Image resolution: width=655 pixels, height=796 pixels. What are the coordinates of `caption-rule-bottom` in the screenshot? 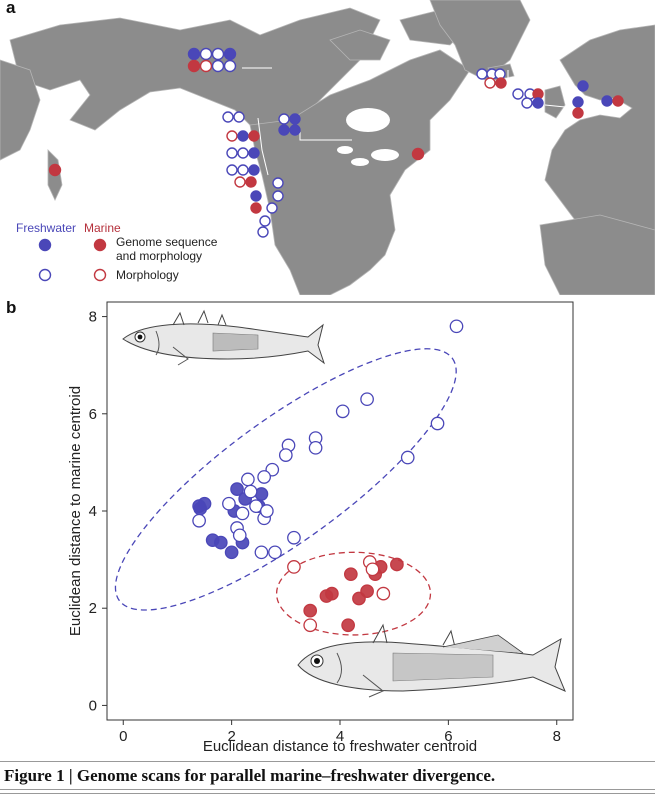 It's located at (327, 791).